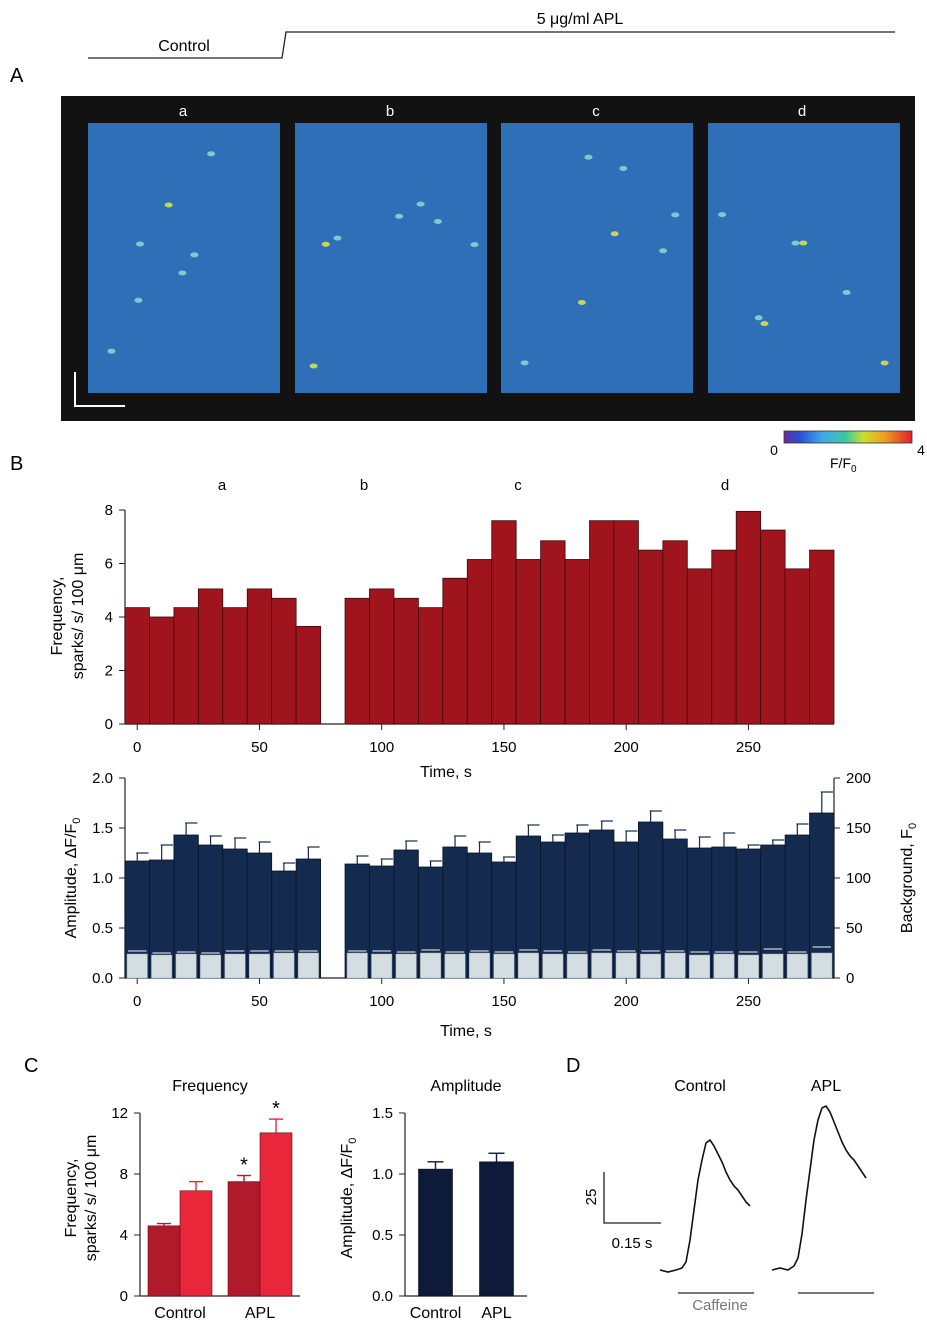  Describe the element at coordinates (382, 1296) in the screenshot. I see `amp-c-ytick-label: 0.0` at that location.